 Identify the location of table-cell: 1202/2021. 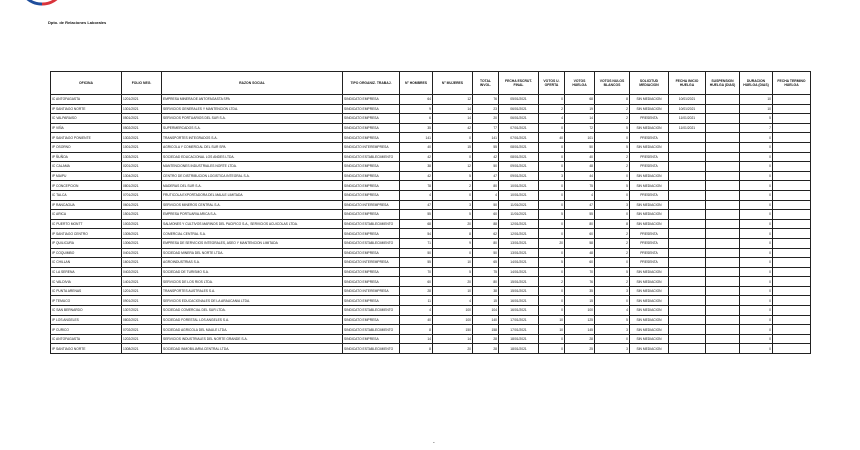
(141, 339).